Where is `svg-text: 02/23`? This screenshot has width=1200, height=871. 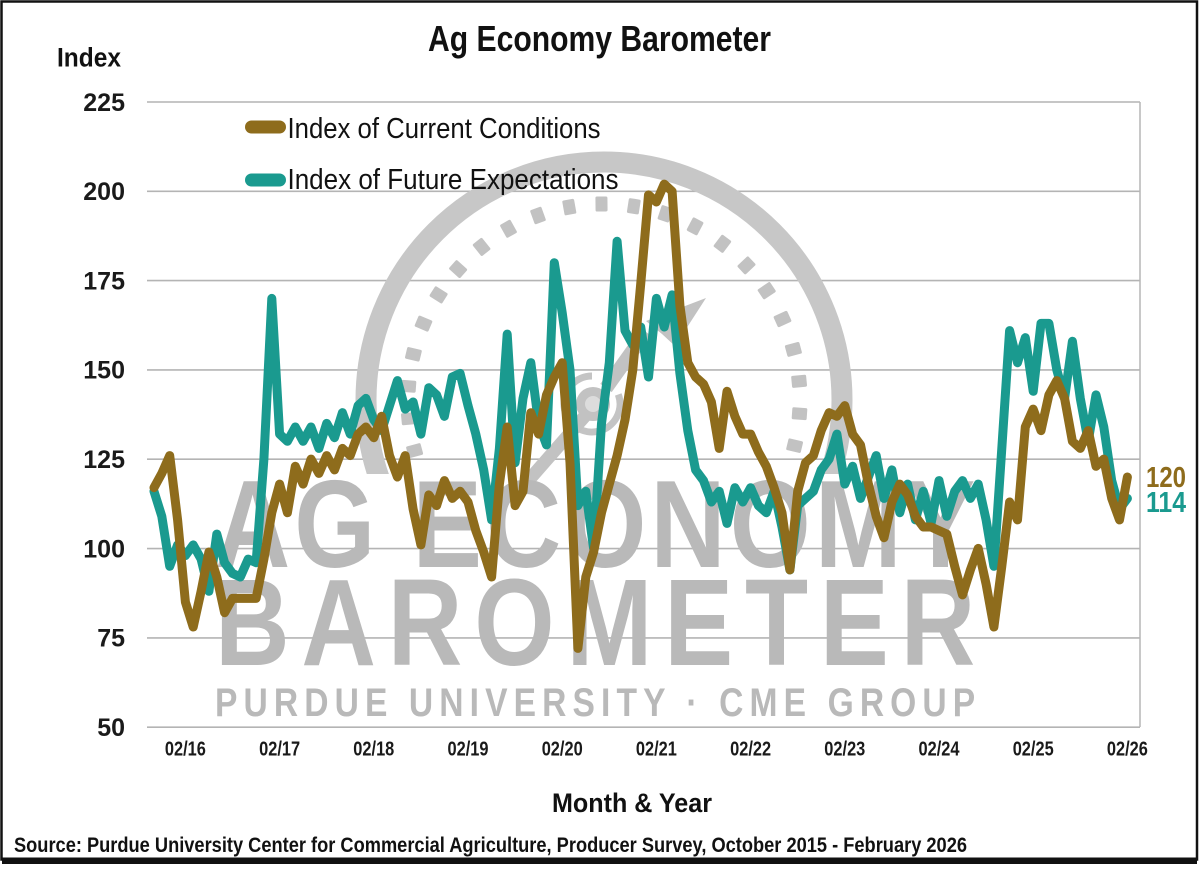
svg-text: 02/23 is located at coordinates (844, 750).